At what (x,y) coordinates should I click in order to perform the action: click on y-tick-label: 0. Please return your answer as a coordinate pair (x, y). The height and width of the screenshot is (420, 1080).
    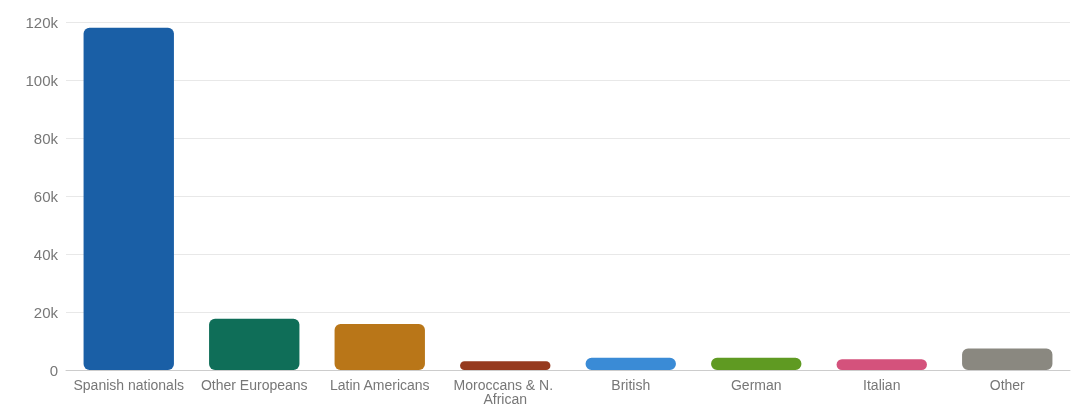
    Looking at the image, I should click on (53, 370).